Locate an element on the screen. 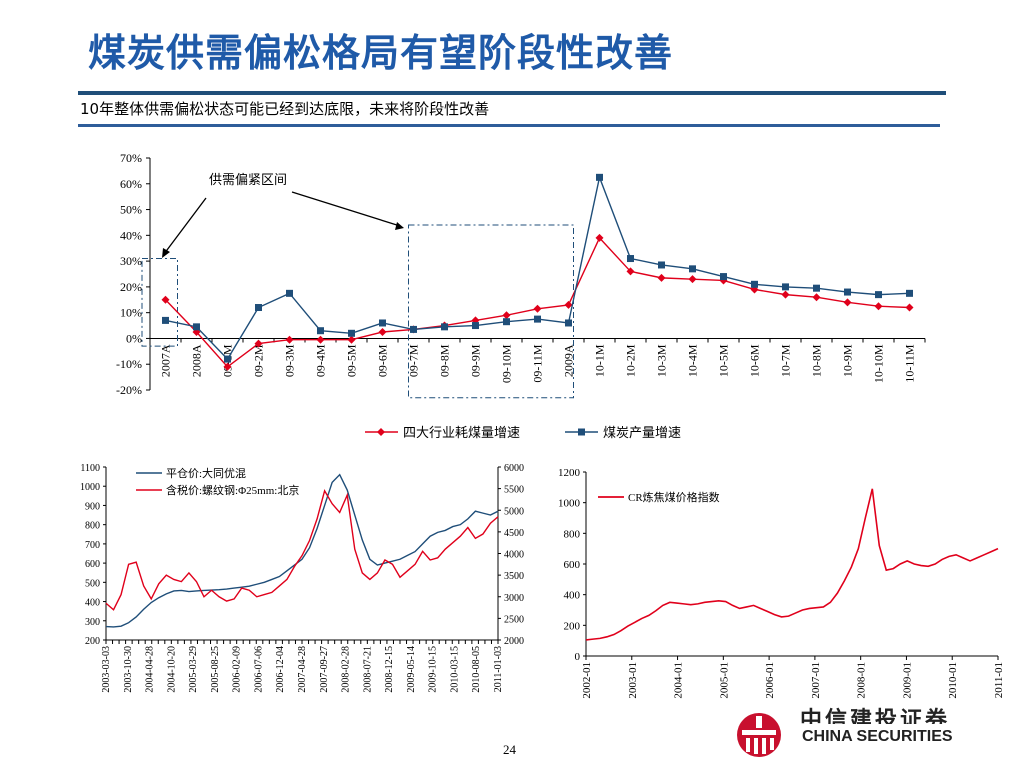  c2-right-tick-label: 2500 is located at coordinates (514, 619).